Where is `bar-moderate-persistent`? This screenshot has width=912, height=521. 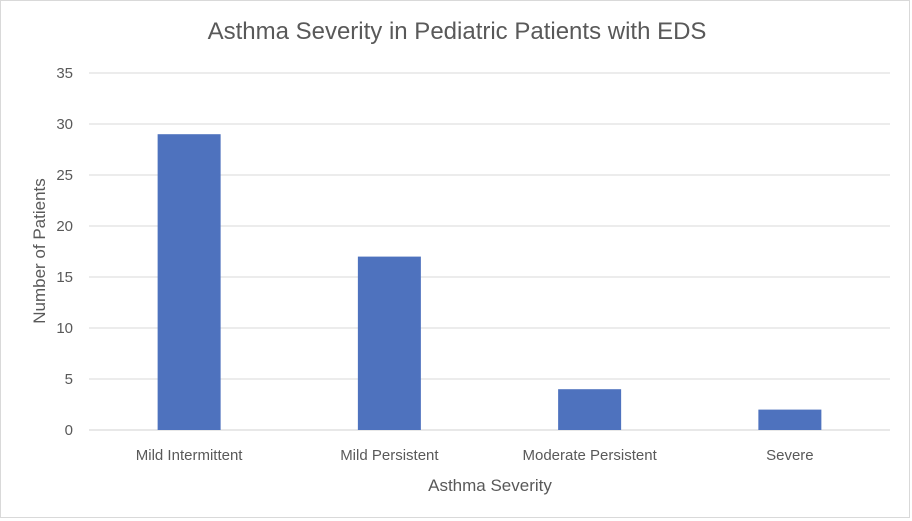
bar-moderate-persistent is located at coordinates (590, 409).